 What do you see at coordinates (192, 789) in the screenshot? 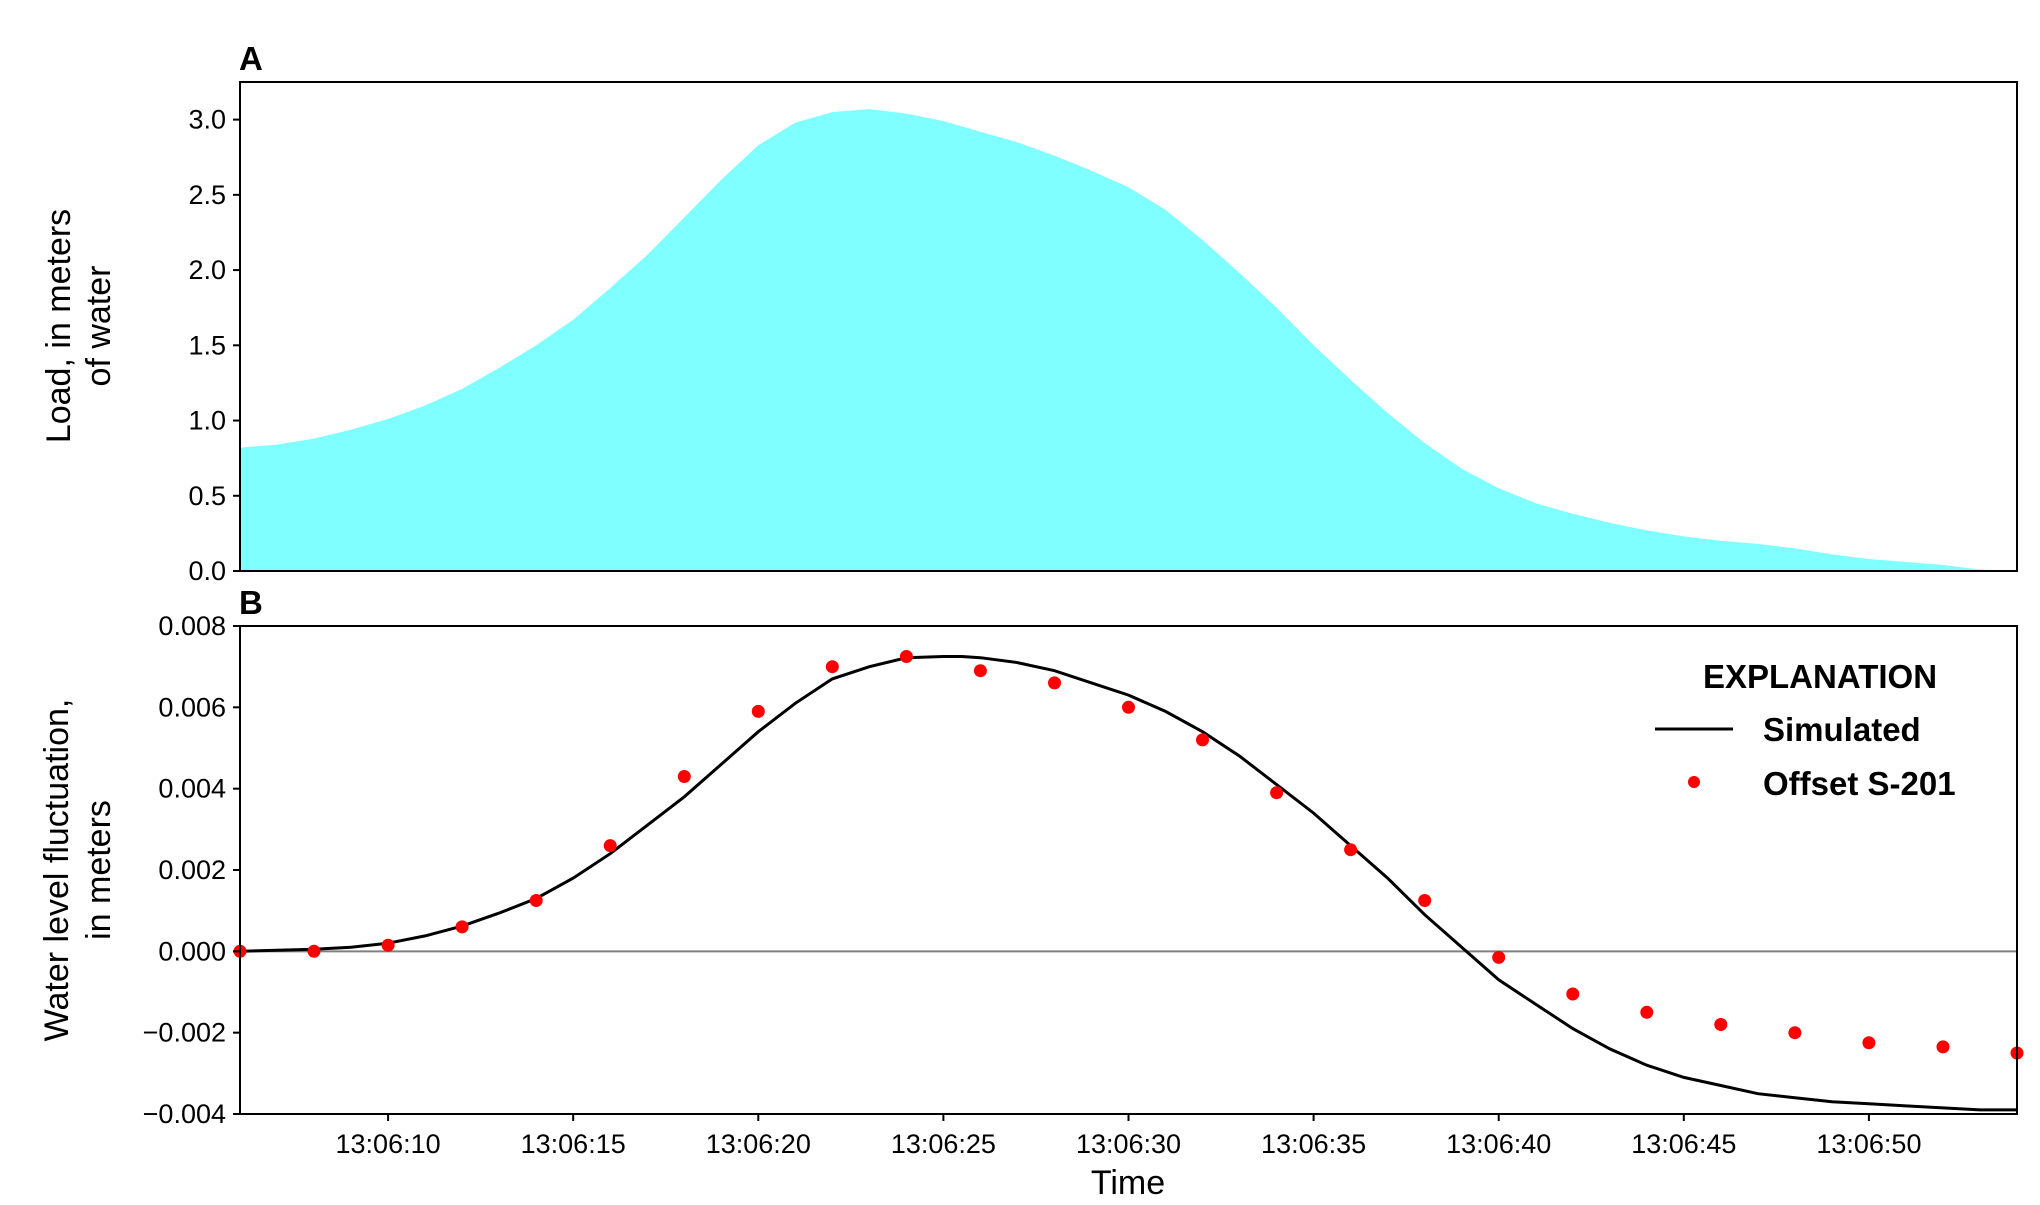
I see `panel-b-y-tick-label: 0.004` at bounding box center [192, 789].